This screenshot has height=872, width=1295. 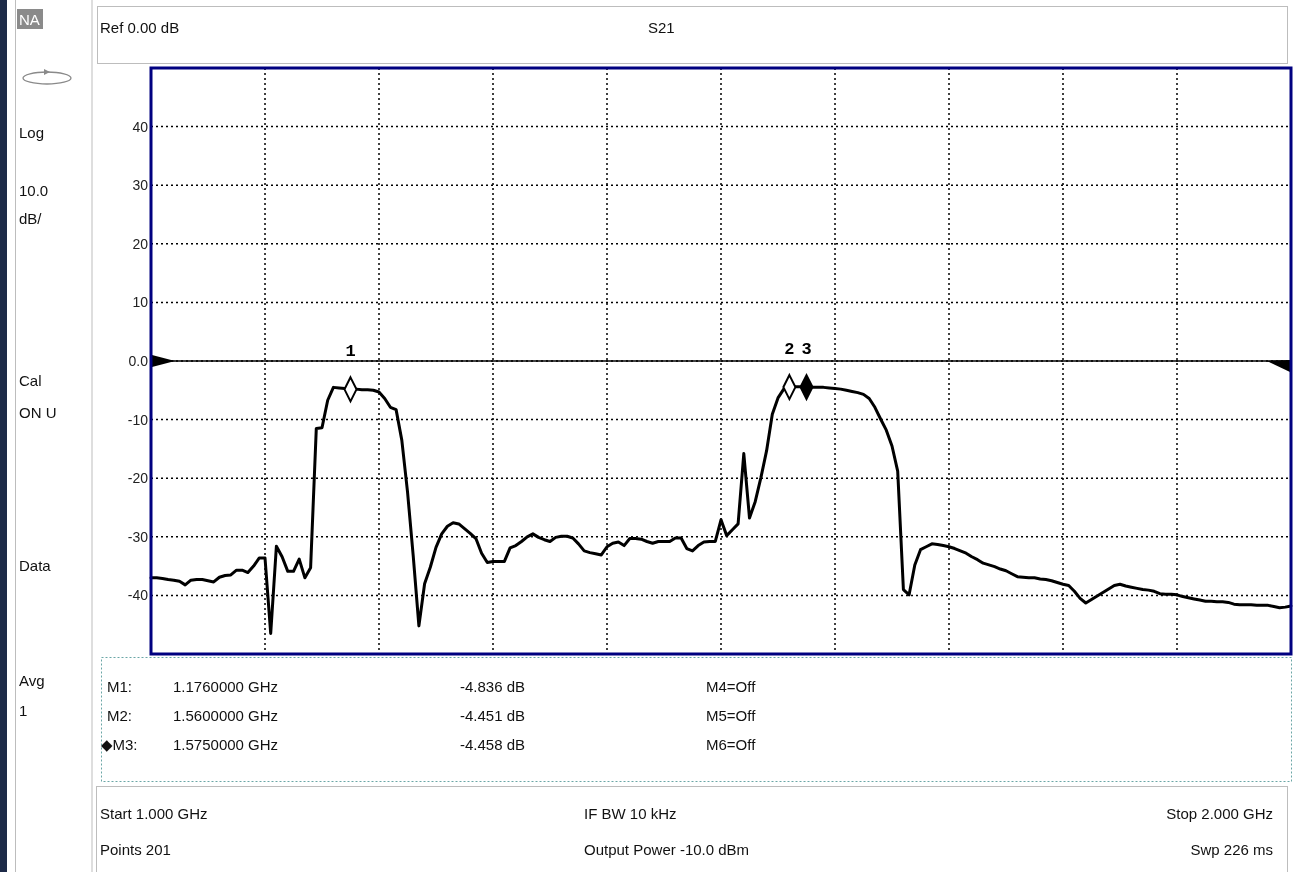 I want to click on text: ON U, so click(x=38, y=412).